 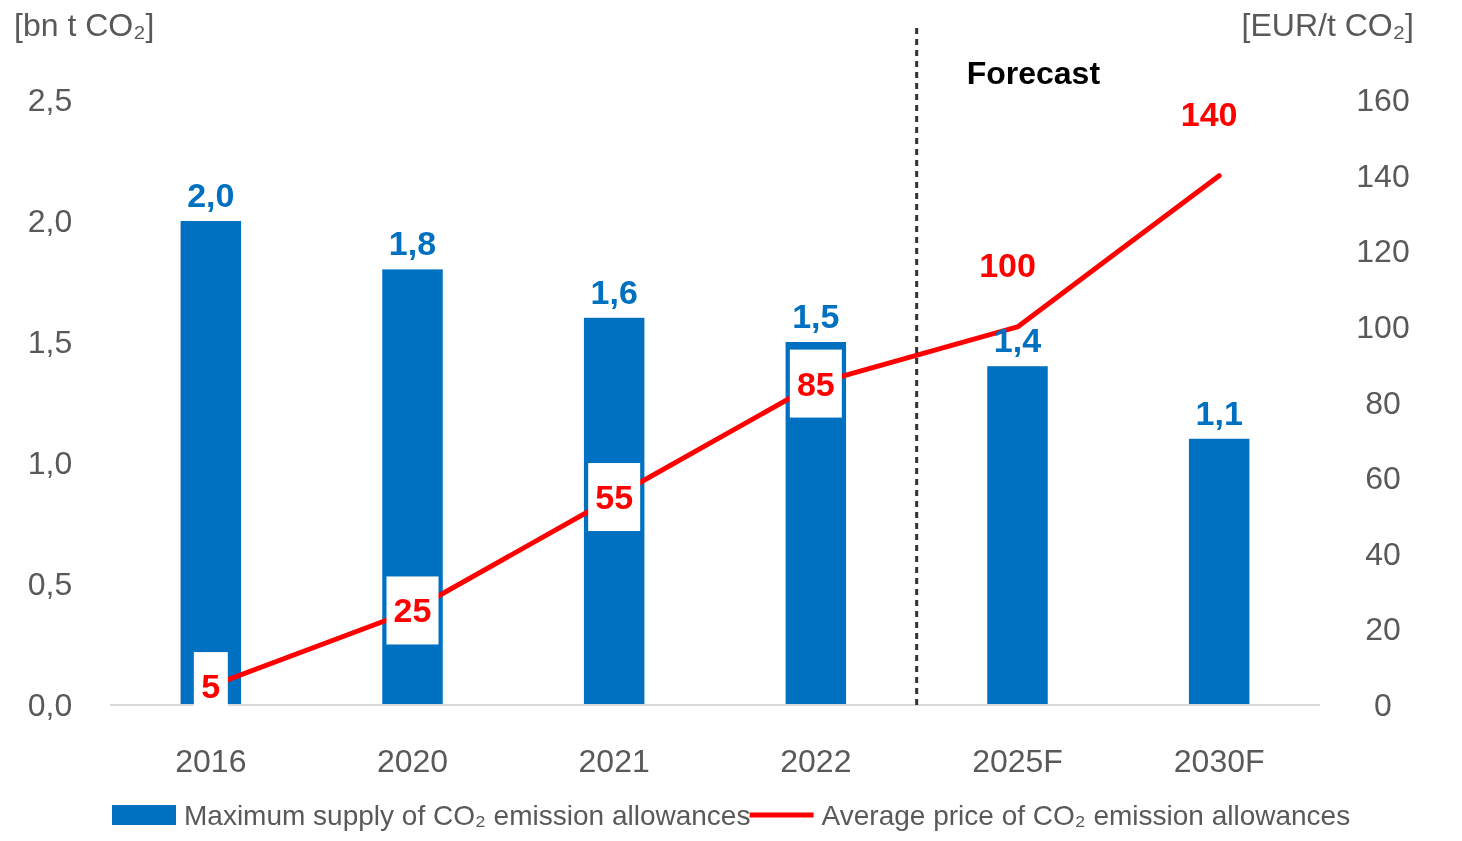 What do you see at coordinates (1219, 412) in the screenshot?
I see `data-label: 1,1` at bounding box center [1219, 412].